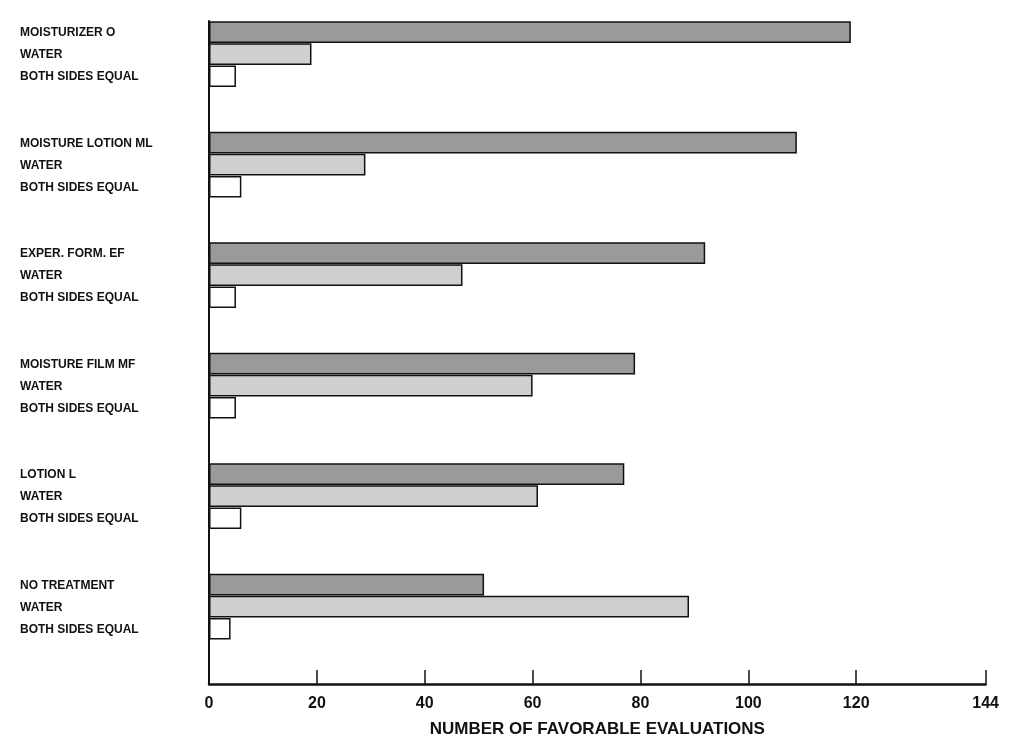 The height and width of the screenshot is (756, 1010). What do you see at coordinates (532, 702) in the screenshot?
I see `x-tick-label: 60` at bounding box center [532, 702].